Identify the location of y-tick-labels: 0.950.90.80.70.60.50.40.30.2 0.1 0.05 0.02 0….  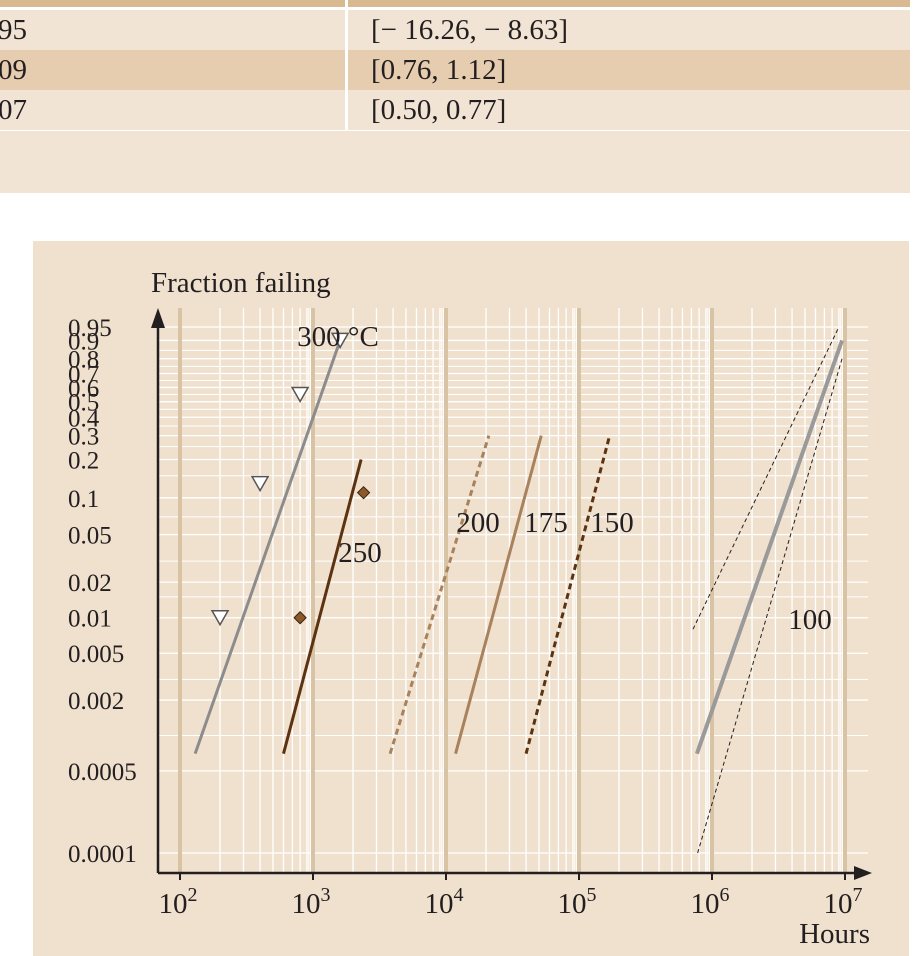
(102, 591).